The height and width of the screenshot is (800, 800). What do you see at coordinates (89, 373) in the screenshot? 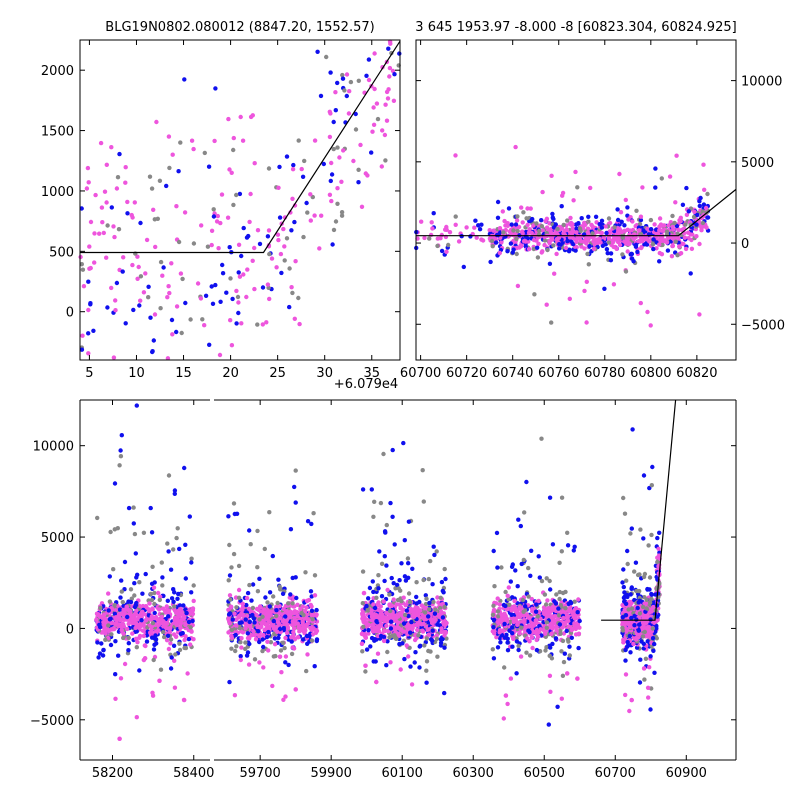
I see `panel-zoom-xtick-label: 5` at bounding box center [89, 373].